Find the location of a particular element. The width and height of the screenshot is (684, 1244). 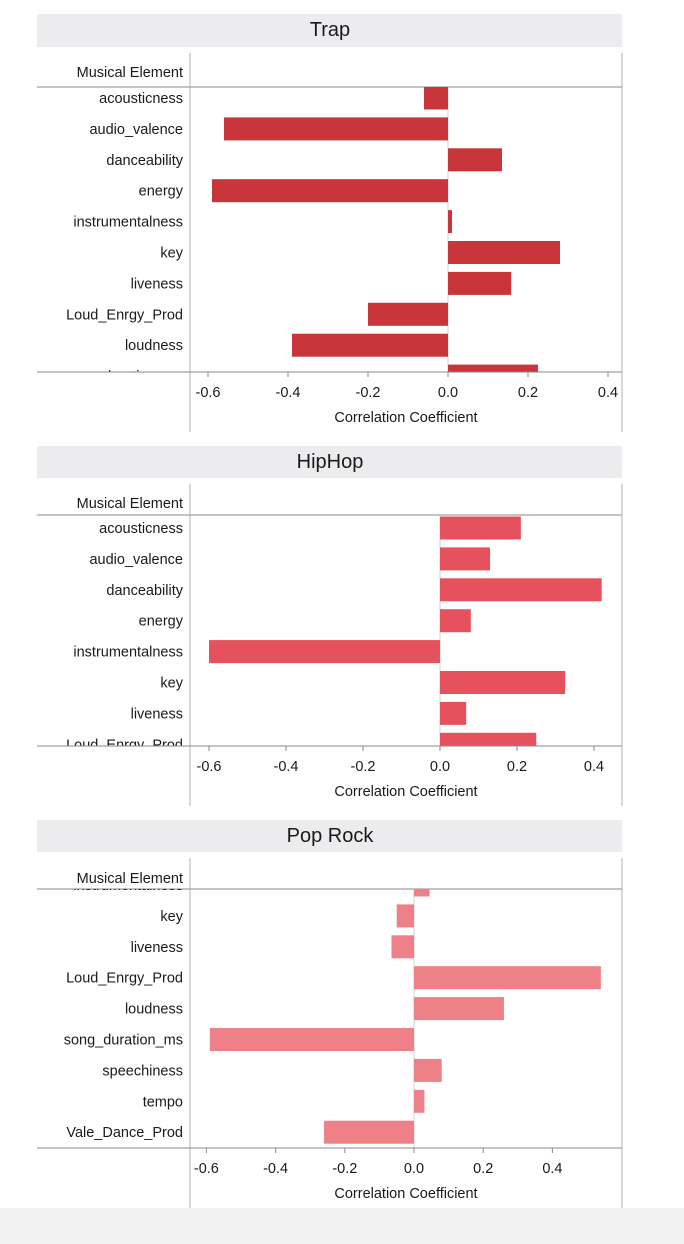

chart-title: Trap is located at coordinates (330, 30).